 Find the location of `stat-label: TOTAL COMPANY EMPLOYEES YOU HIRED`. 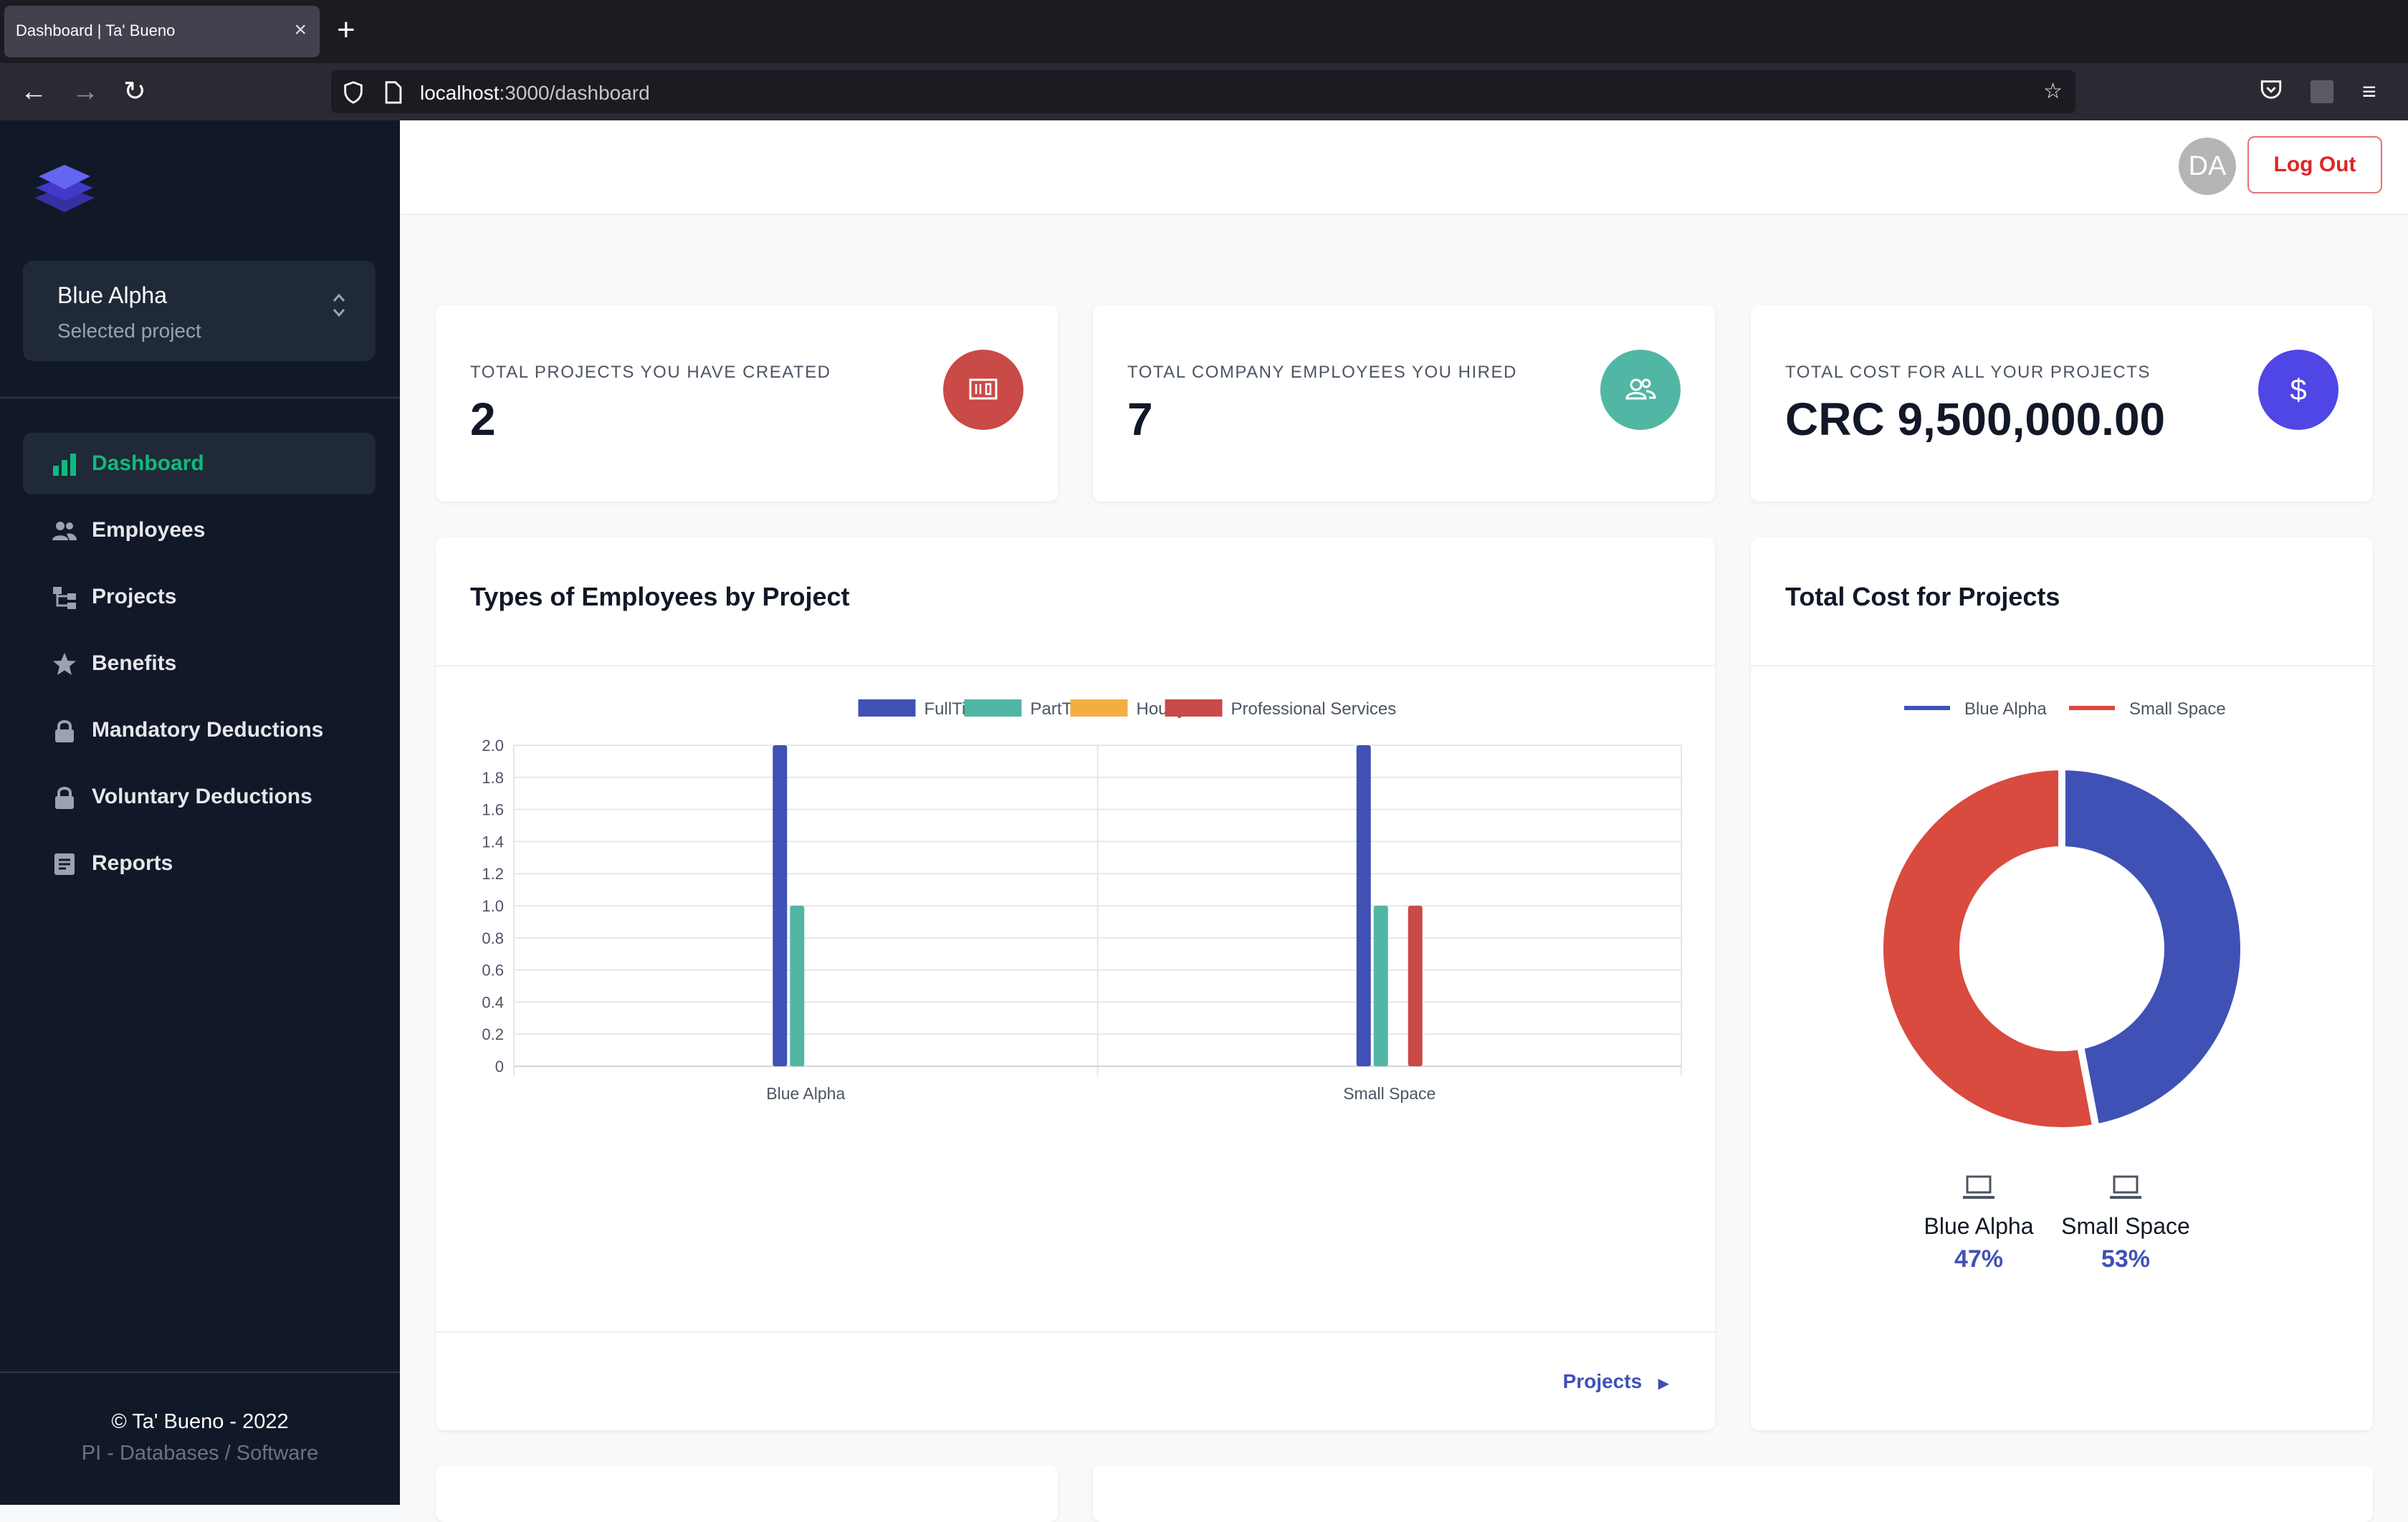

stat-label: TOTAL COMPANY EMPLOYEES YOU HIRED is located at coordinates (1322, 373).